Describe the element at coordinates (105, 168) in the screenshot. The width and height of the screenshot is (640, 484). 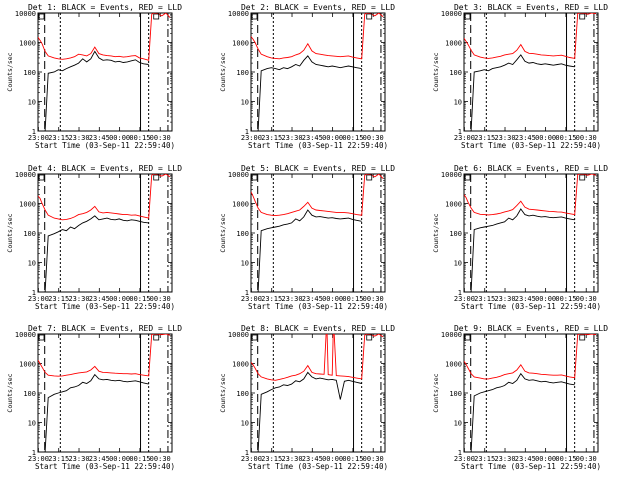
I see `panel-title: Det 4: BLACK = Events, RED = LLD` at that location.